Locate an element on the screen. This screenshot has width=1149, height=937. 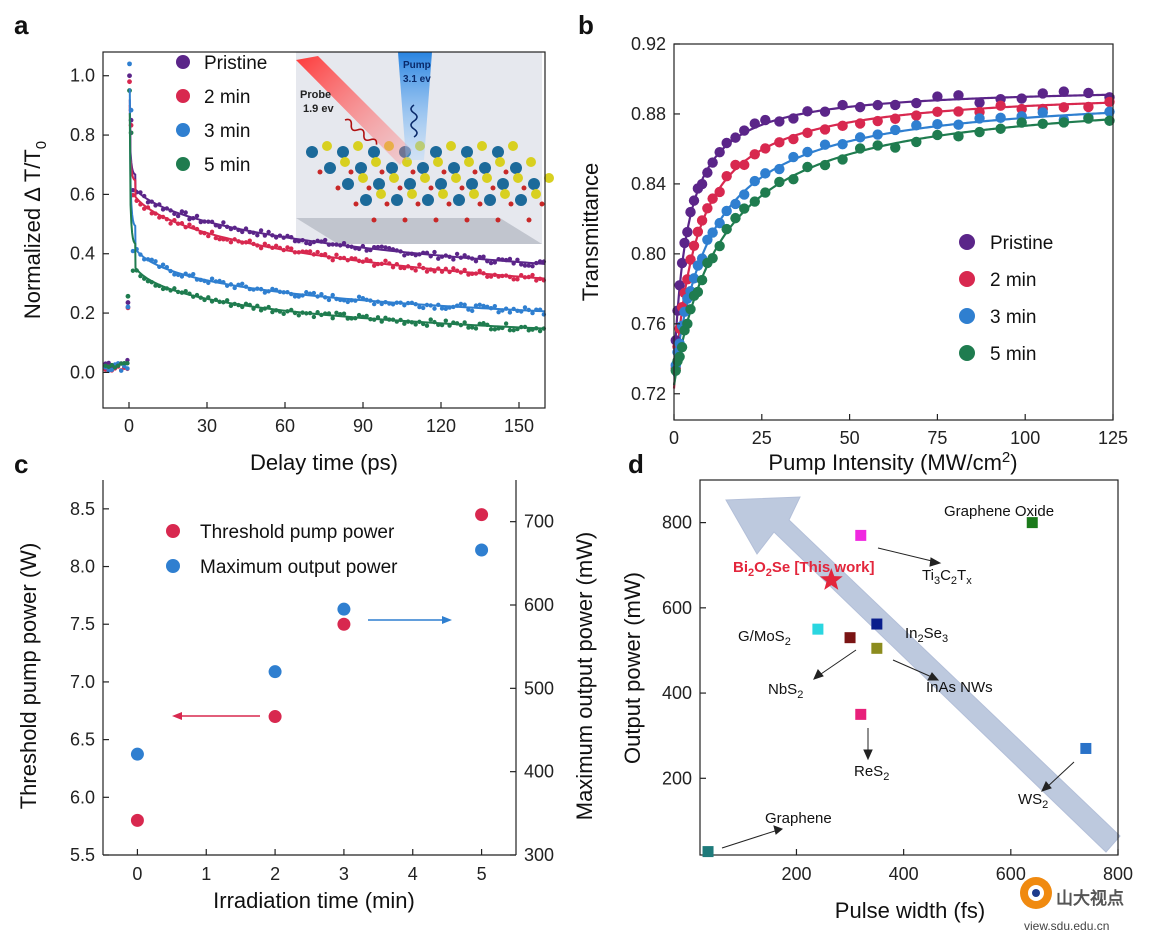
x-tick-label: 5 is located at coordinates (482, 874).